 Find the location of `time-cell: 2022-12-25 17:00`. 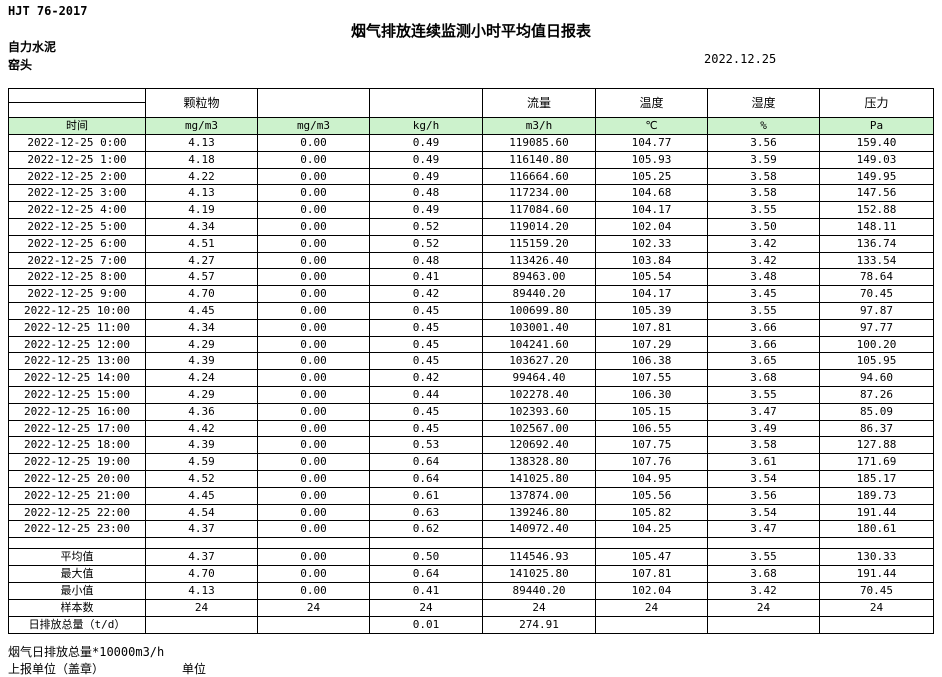

time-cell: 2022-12-25 17:00 is located at coordinates (77, 428).